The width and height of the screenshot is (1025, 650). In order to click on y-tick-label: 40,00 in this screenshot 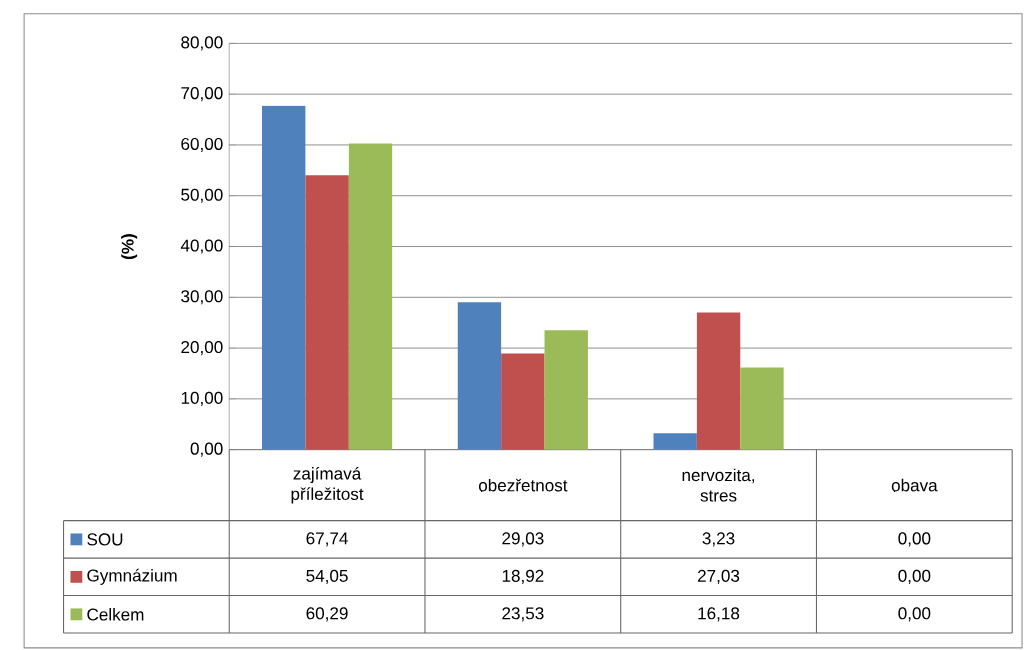, I will do `click(201, 246)`.